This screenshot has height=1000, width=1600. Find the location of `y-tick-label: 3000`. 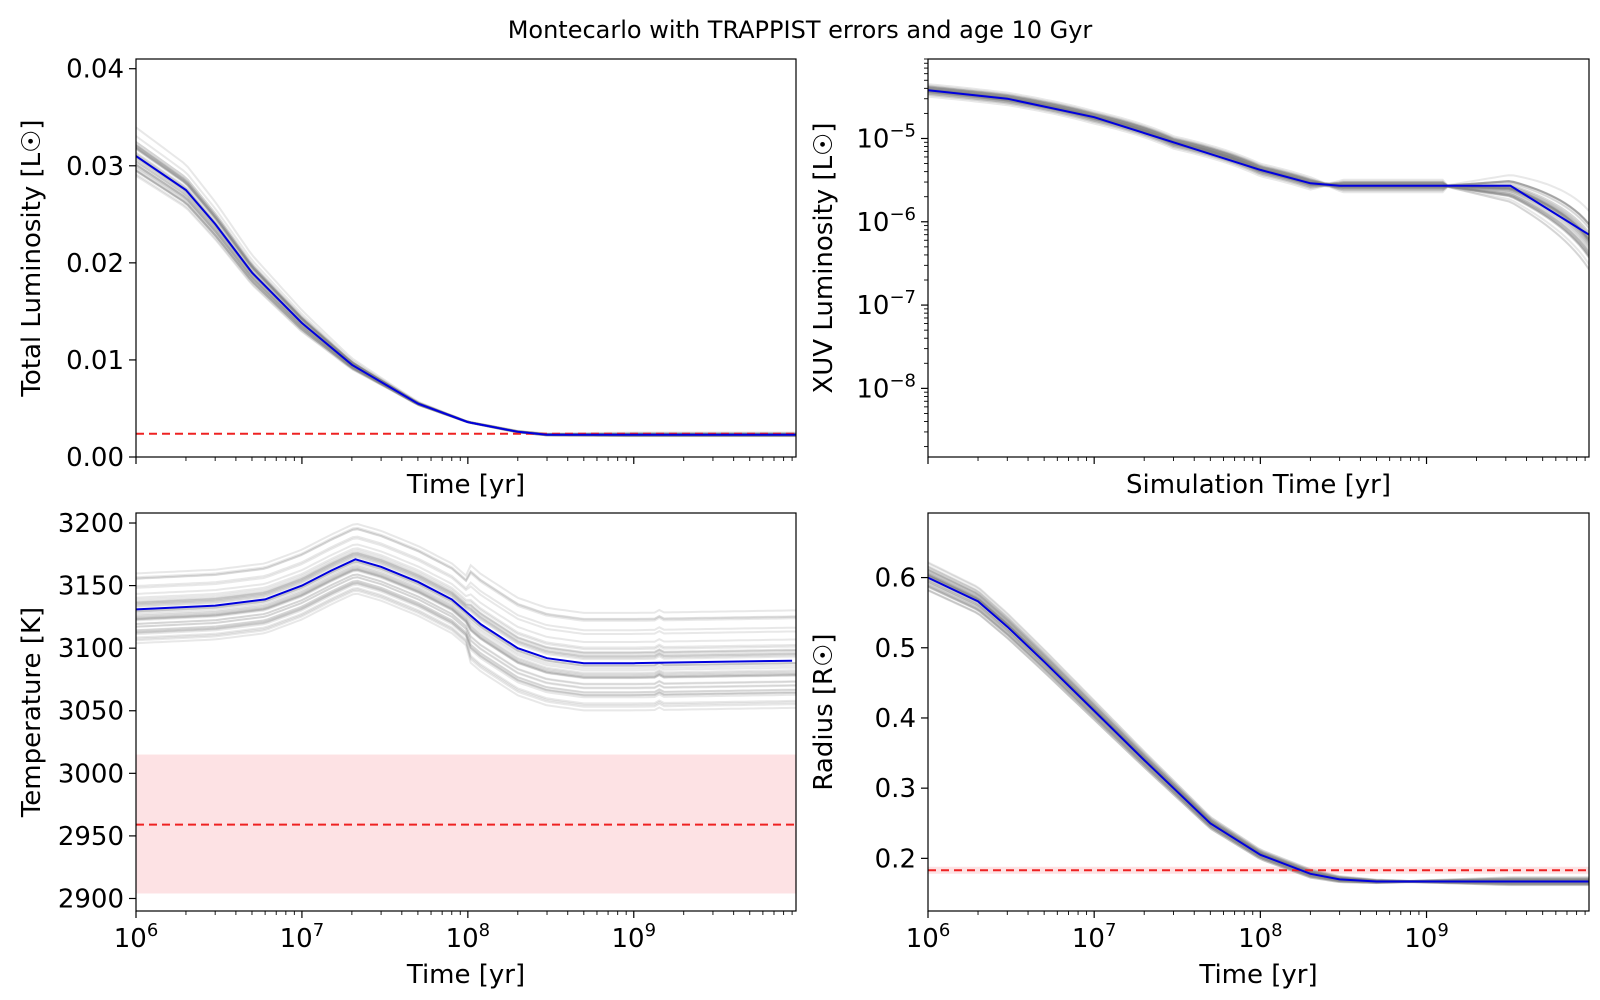

y-tick-label: 3000 is located at coordinates (91, 774).